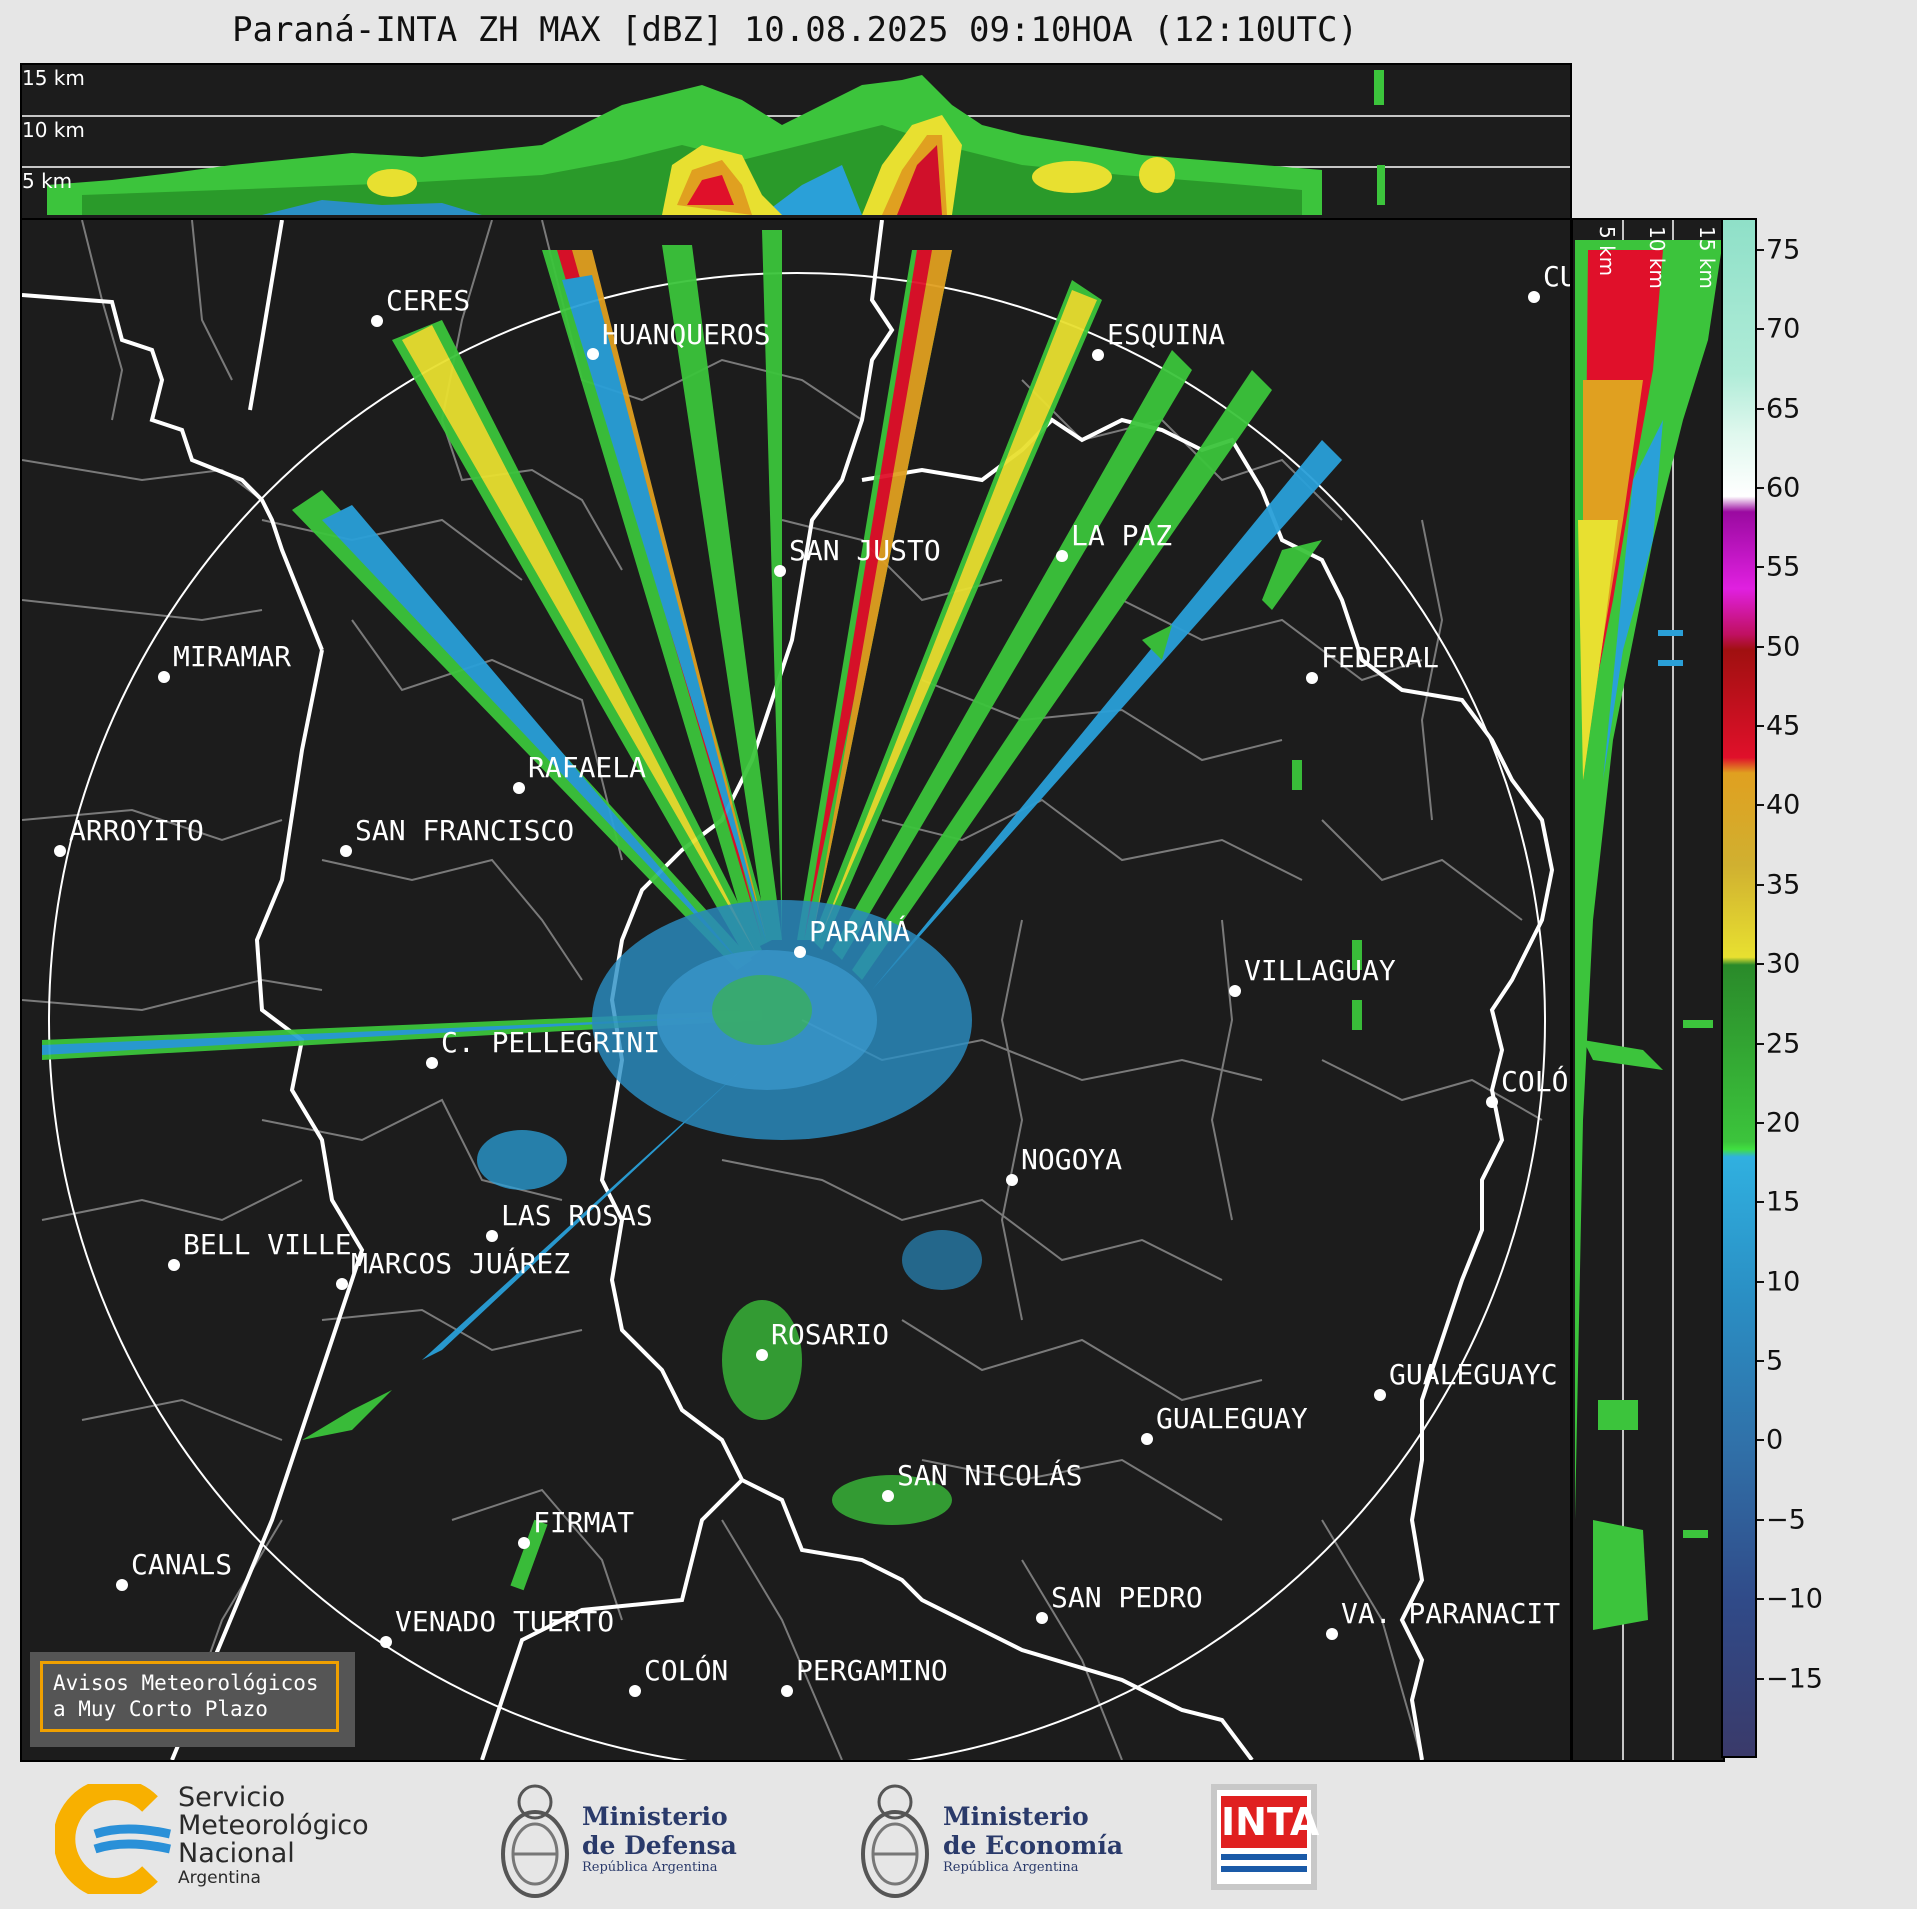  I want to click on city-label-nogoya: NOGOYA, so click(1071, 1159).